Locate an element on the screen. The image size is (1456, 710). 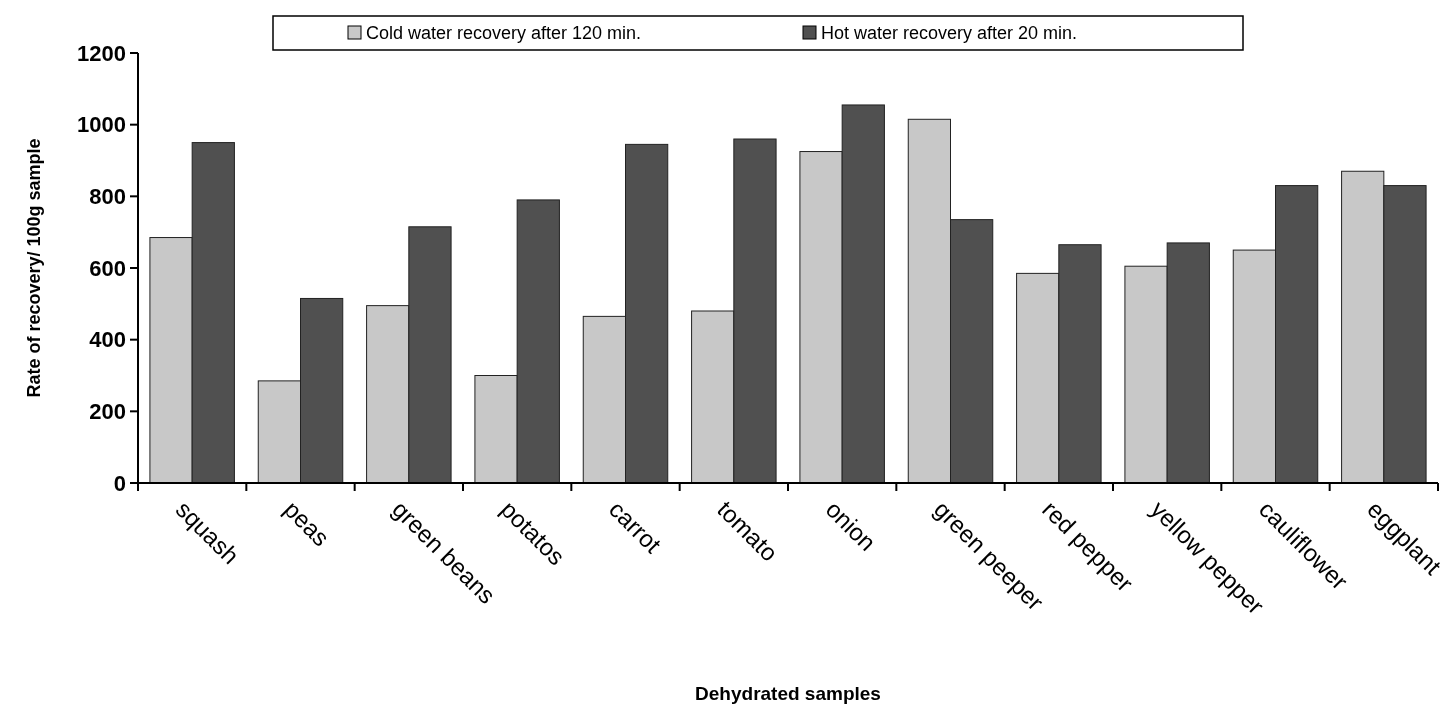
y-tick-label: 1200 is located at coordinates (101, 53).